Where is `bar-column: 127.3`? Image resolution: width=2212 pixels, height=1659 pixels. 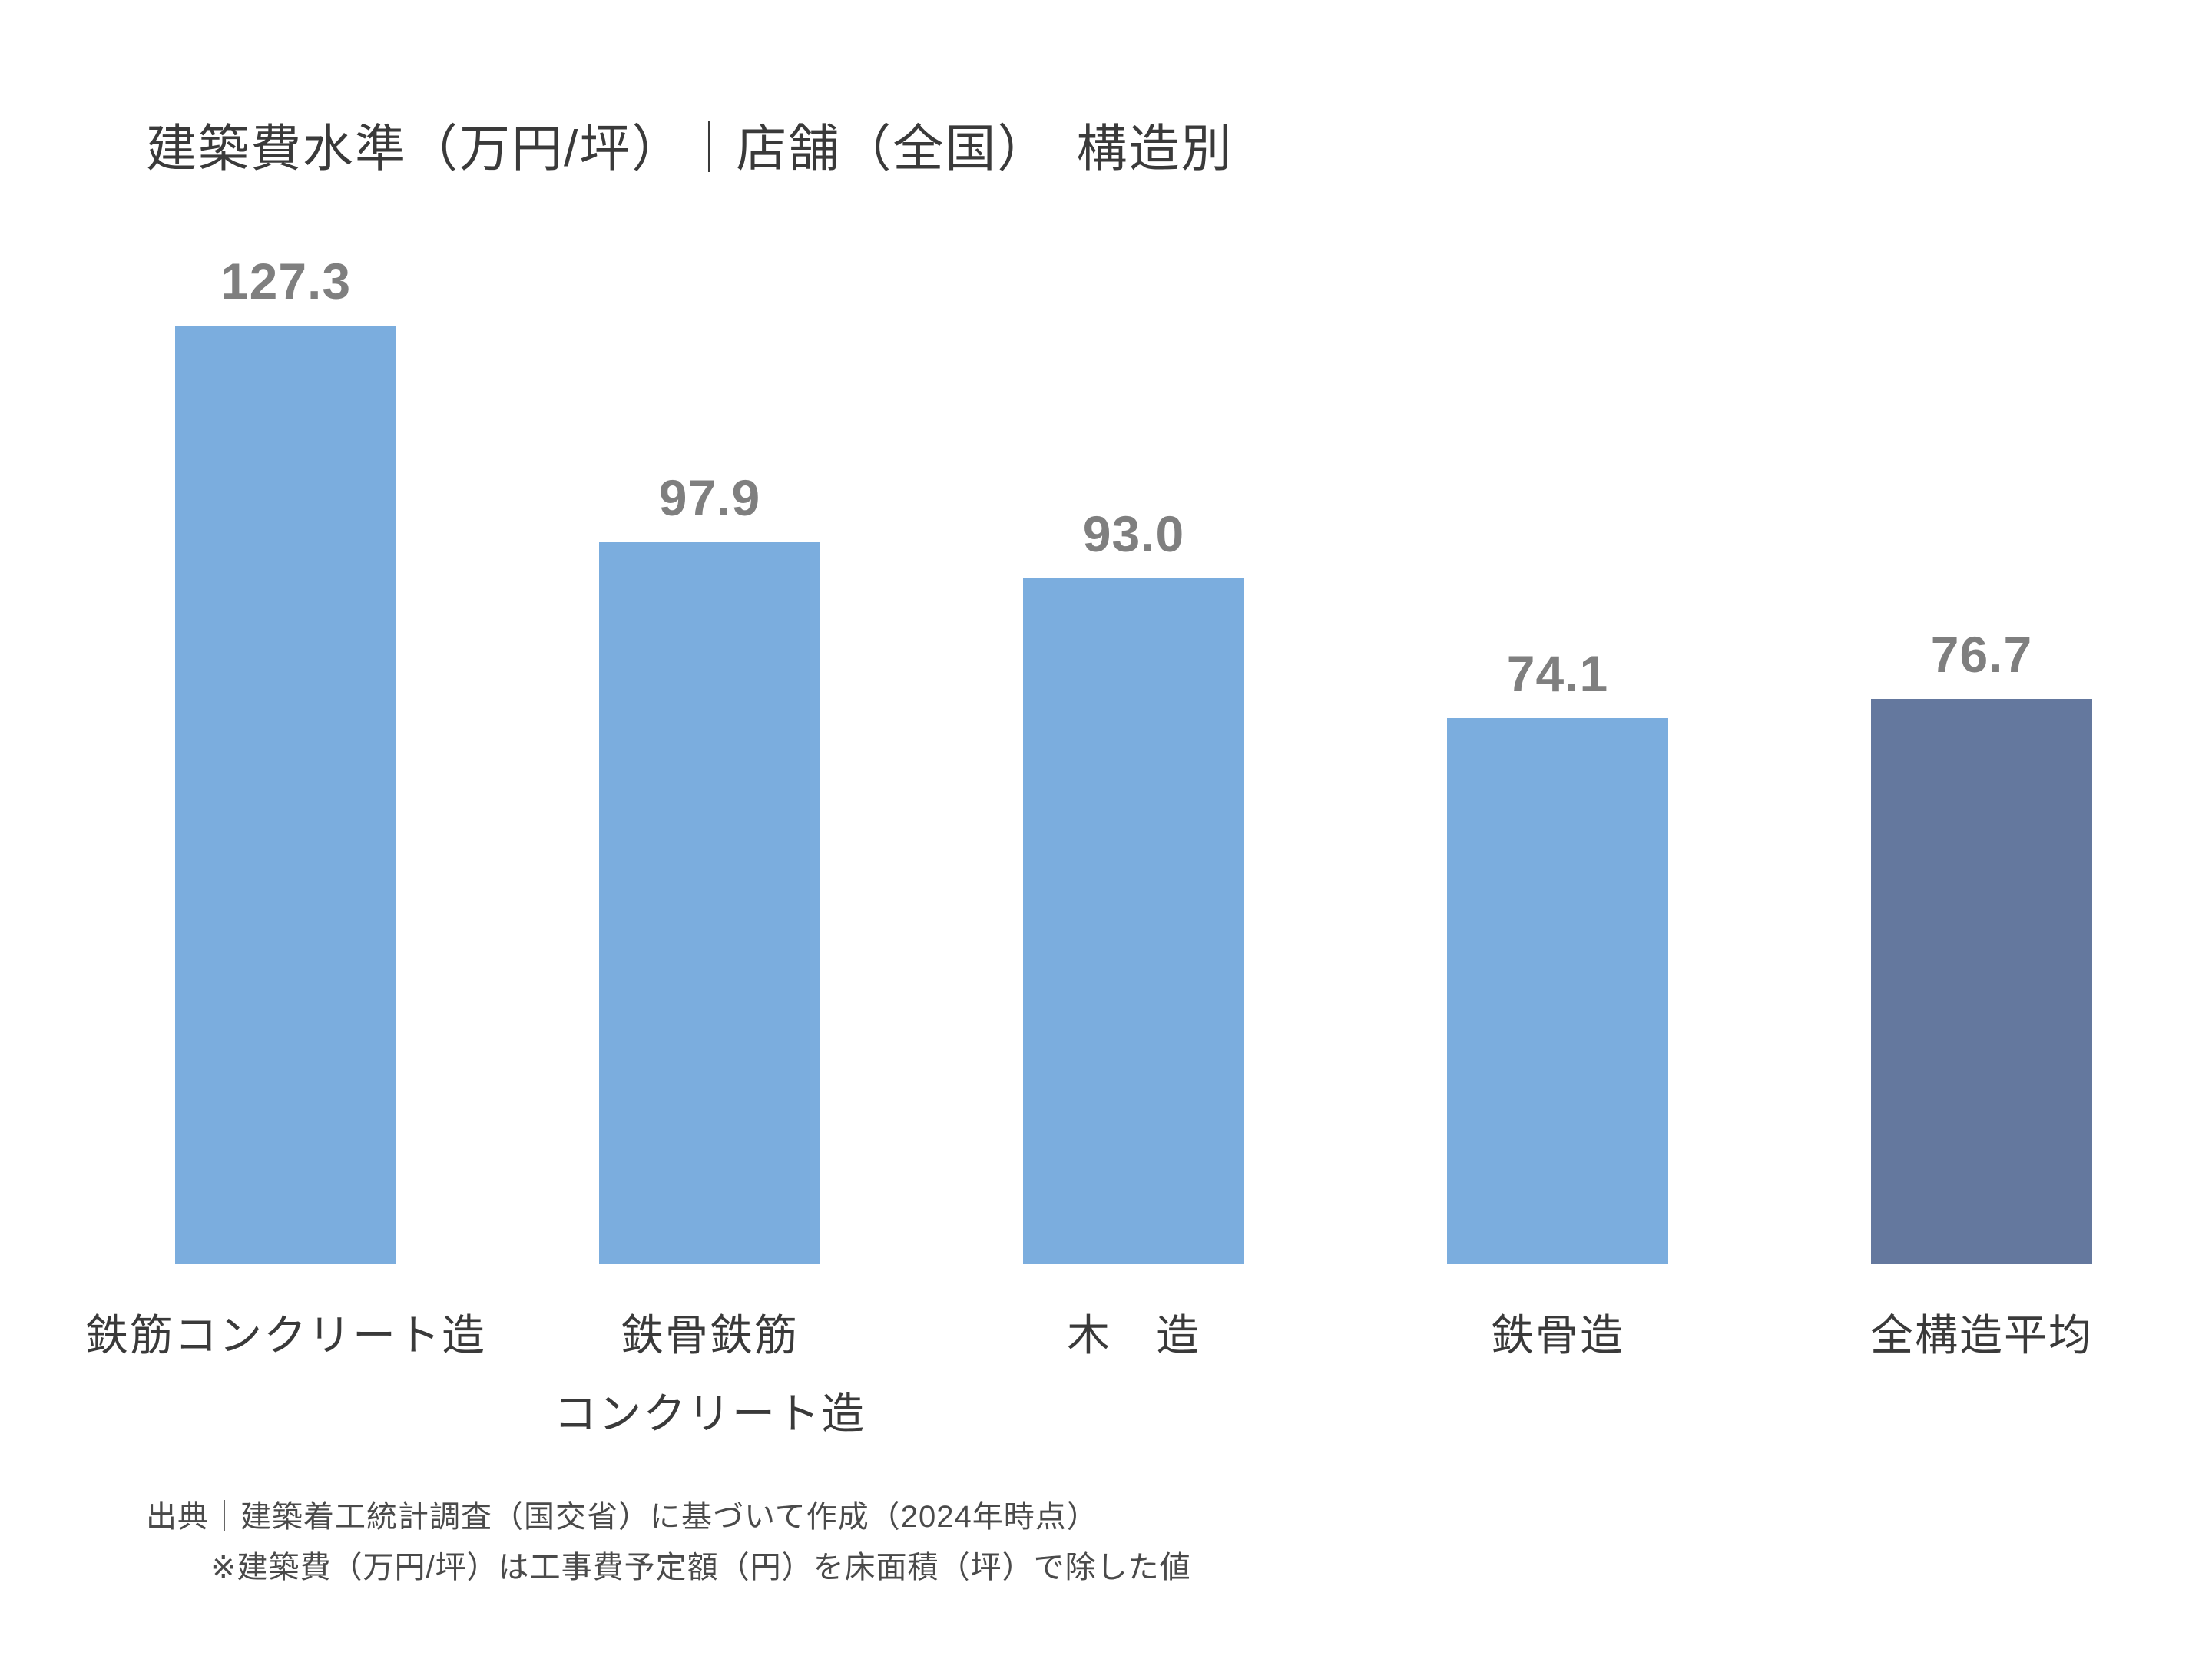 bar-column: 127.3 is located at coordinates (286, 632).